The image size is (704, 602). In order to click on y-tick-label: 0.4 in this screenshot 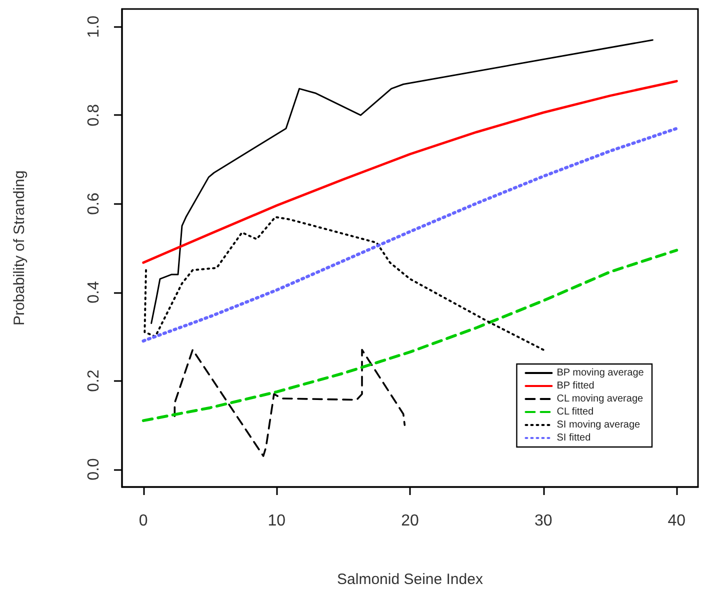, I will do `click(94, 292)`.